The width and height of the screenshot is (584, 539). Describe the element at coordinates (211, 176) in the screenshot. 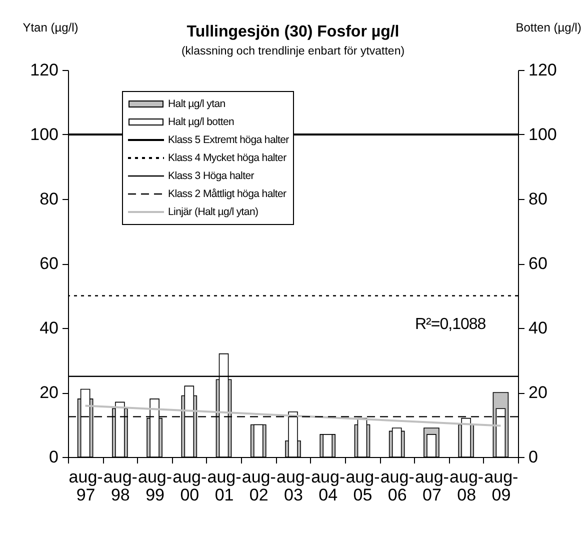

I see `legend-label: Klass 3 Höga halter` at that location.